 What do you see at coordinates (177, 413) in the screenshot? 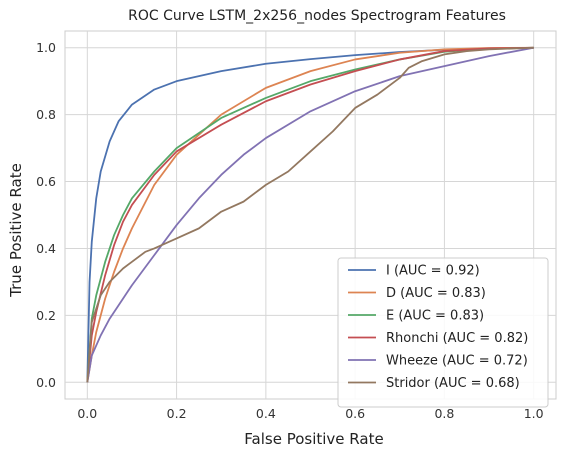
I see `x-tick-label: 0.2` at bounding box center [177, 413].